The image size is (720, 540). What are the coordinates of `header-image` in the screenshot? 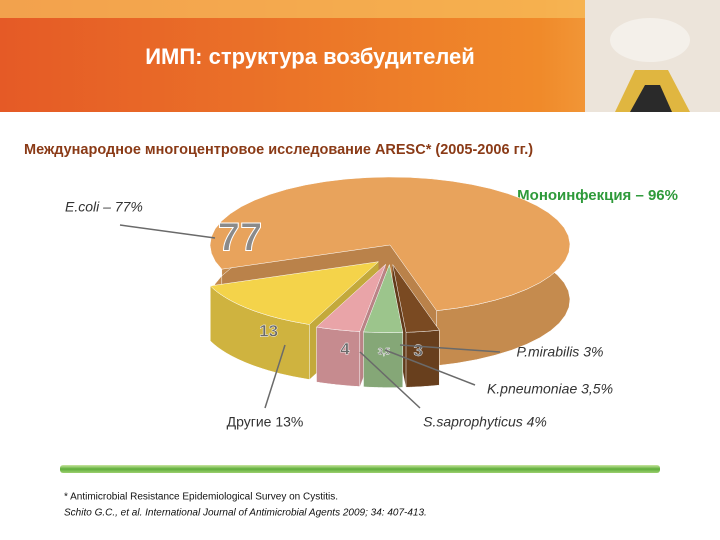 It's located at (652, 56).